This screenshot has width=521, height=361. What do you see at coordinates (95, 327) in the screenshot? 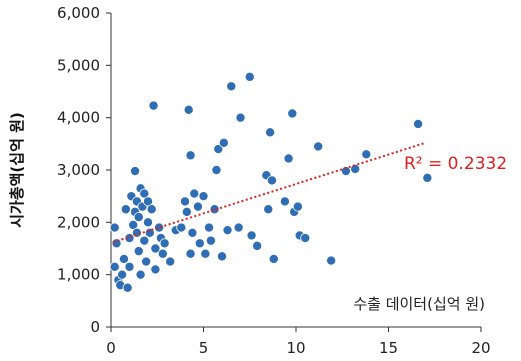
I see `y-tick-label: 0` at bounding box center [95, 327].